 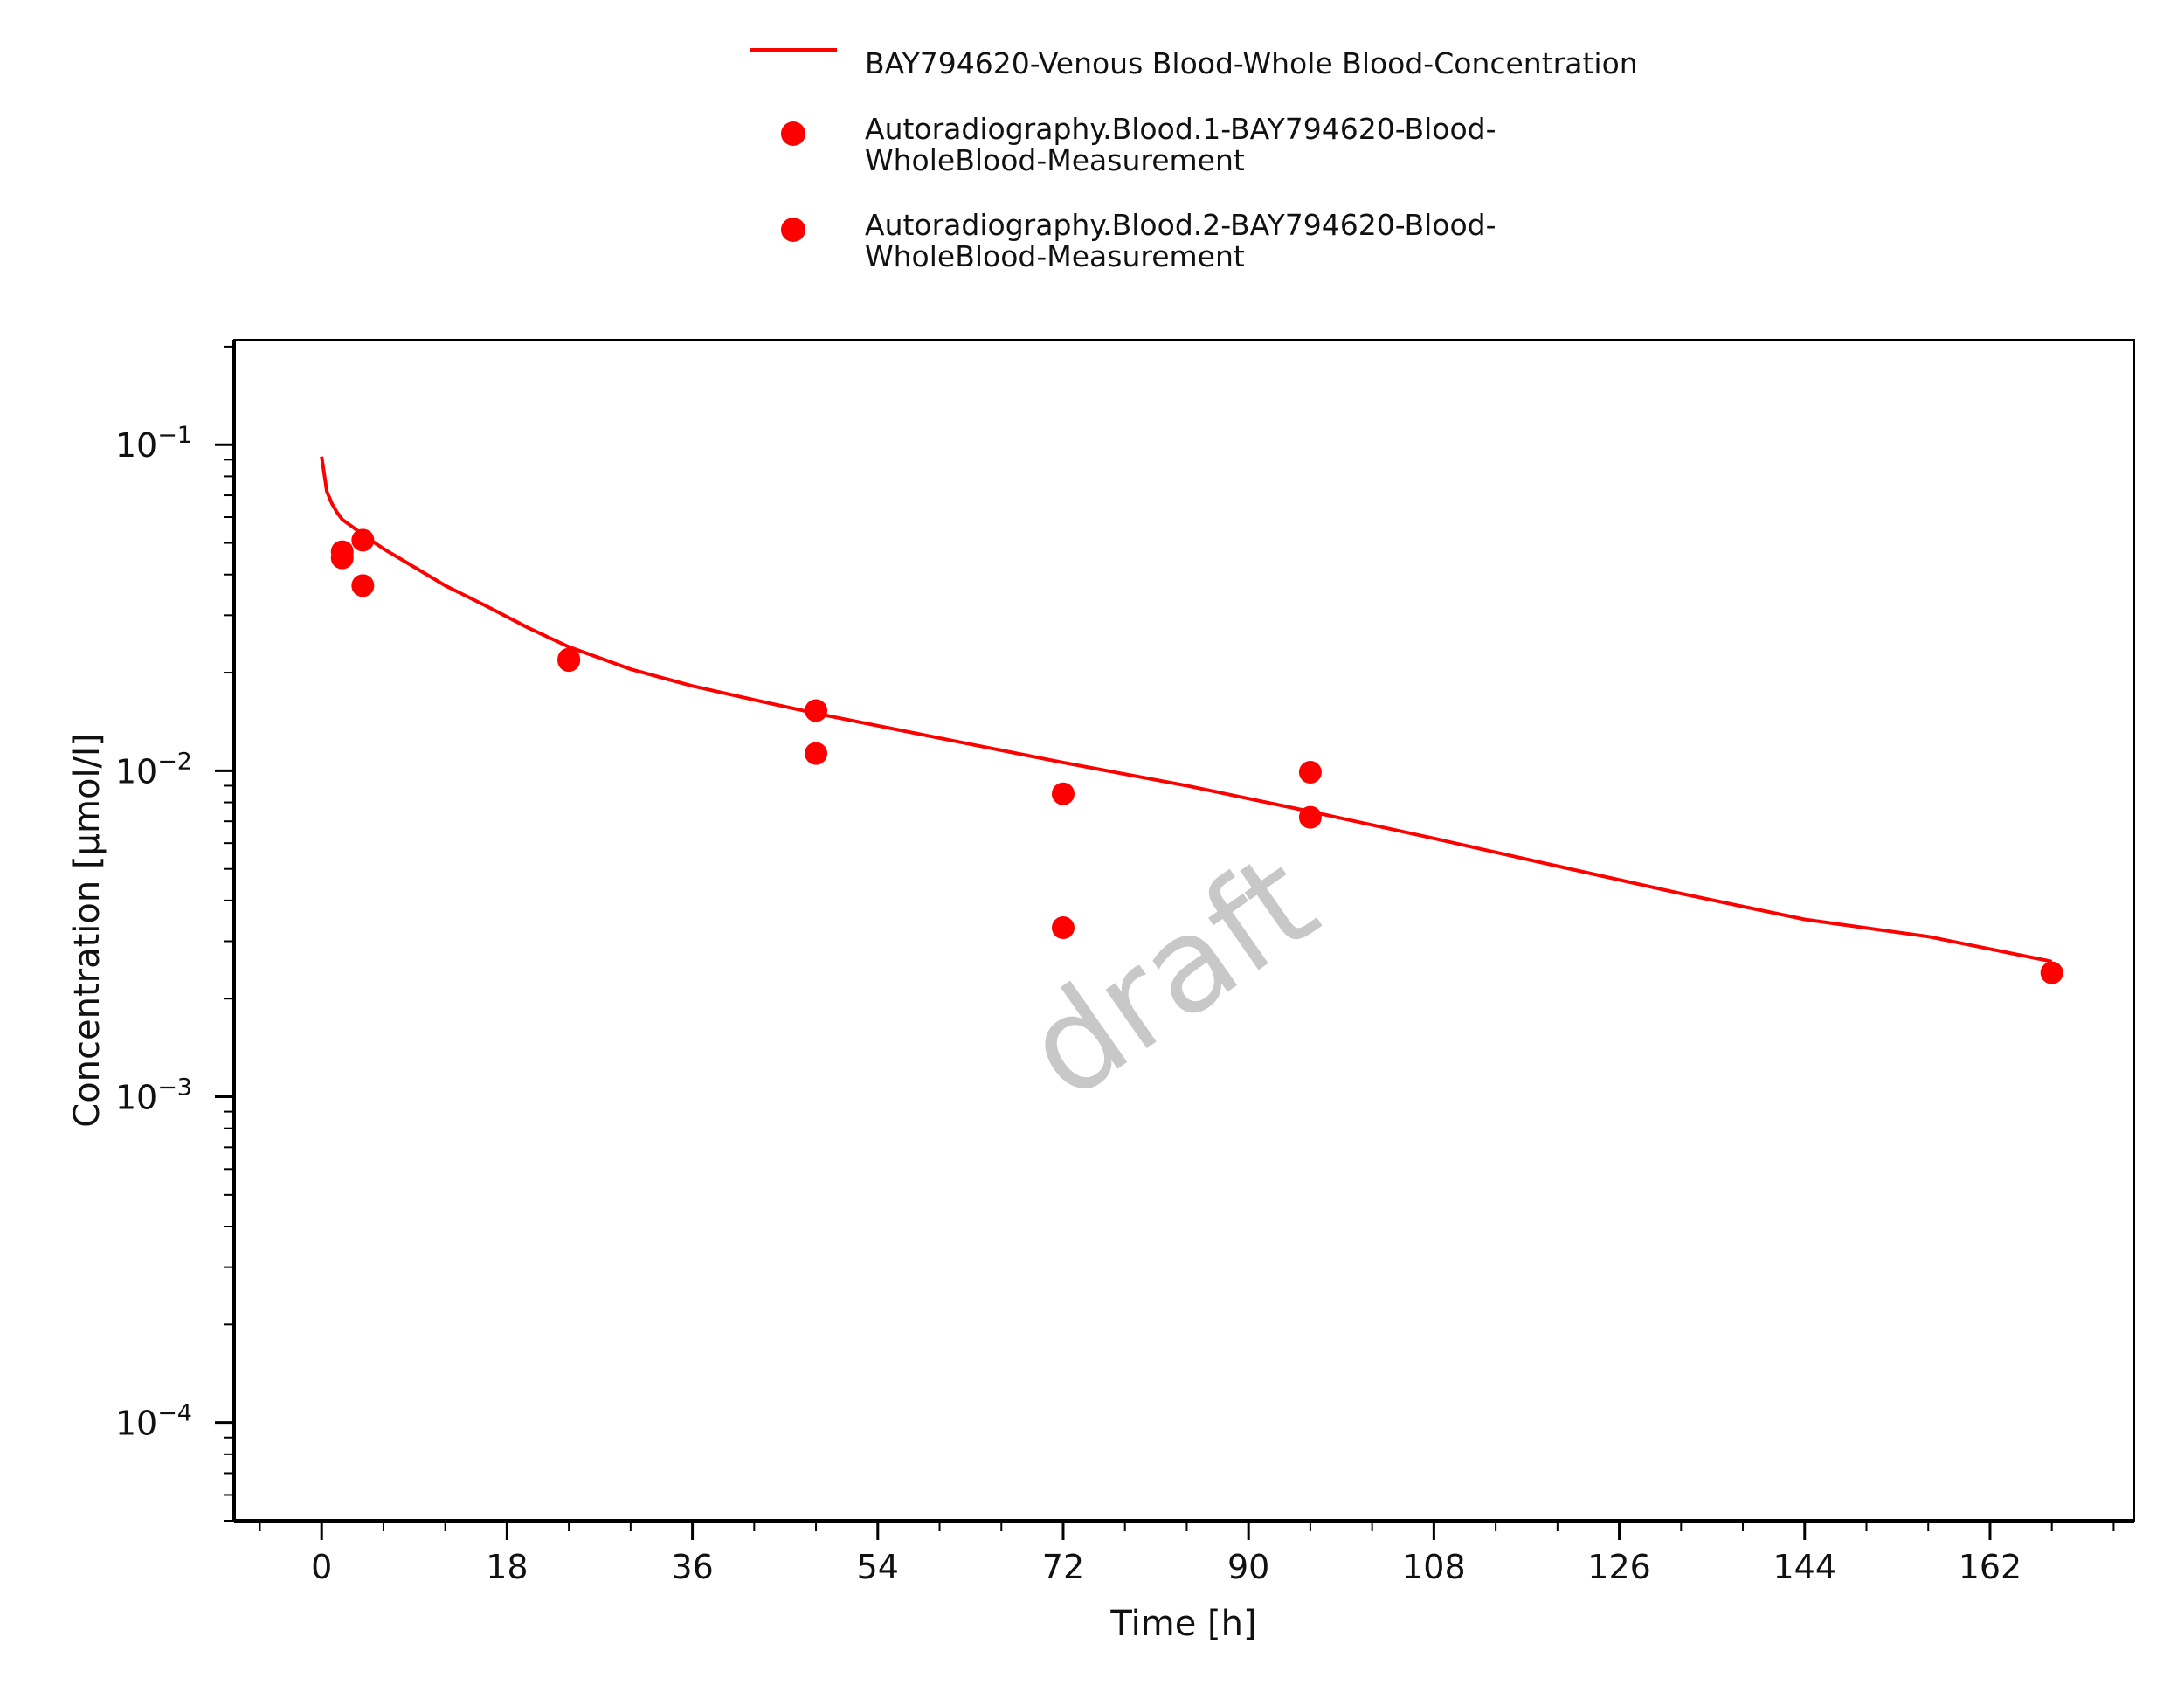 I want to click on x-tick-label: 36, so click(x=692, y=1567).